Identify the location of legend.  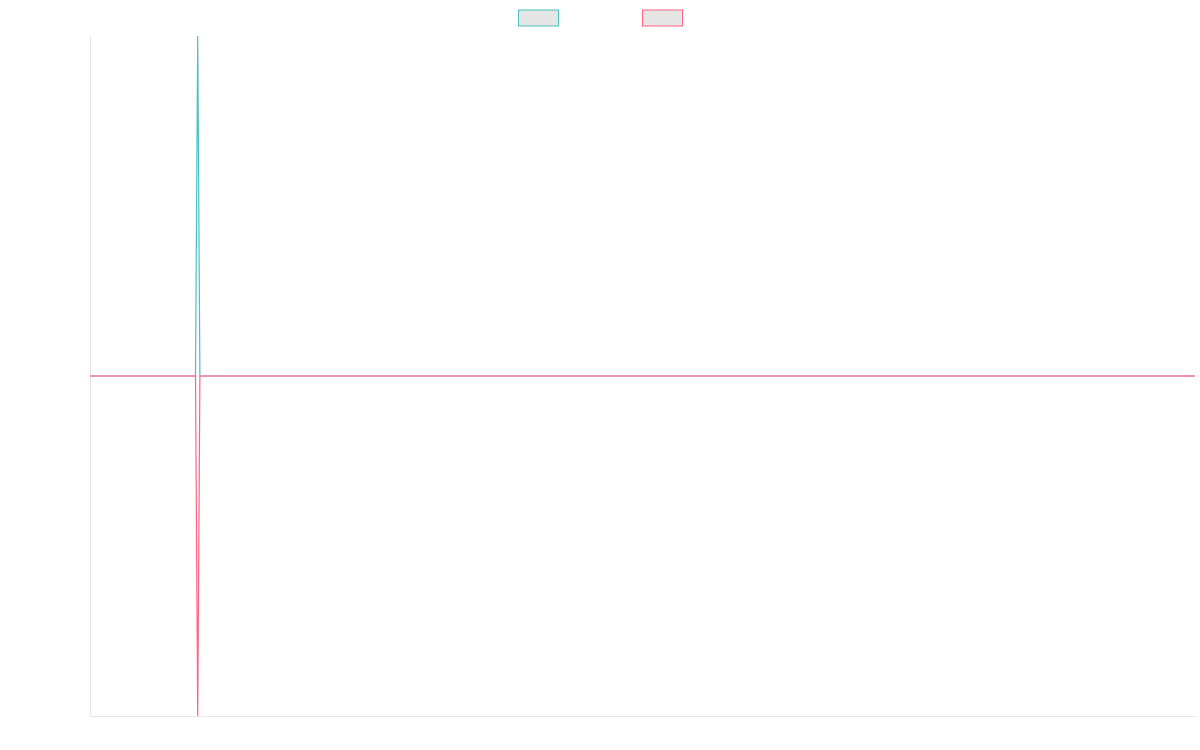
(600, 18).